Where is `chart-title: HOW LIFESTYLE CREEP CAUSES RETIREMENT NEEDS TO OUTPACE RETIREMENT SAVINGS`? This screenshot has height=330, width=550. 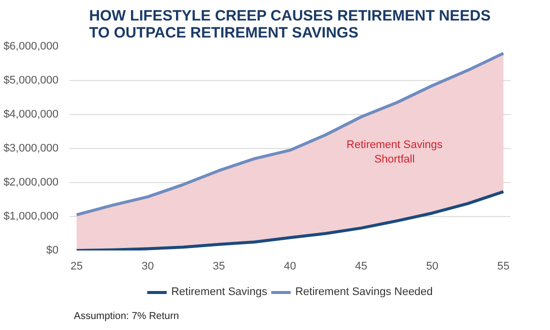
chart-title: HOW LIFESTYLE CREEP CAUSES RETIREMENT NEEDS TO OUTPACE RETIREMENT SAVINGS is located at coordinates (290, 25).